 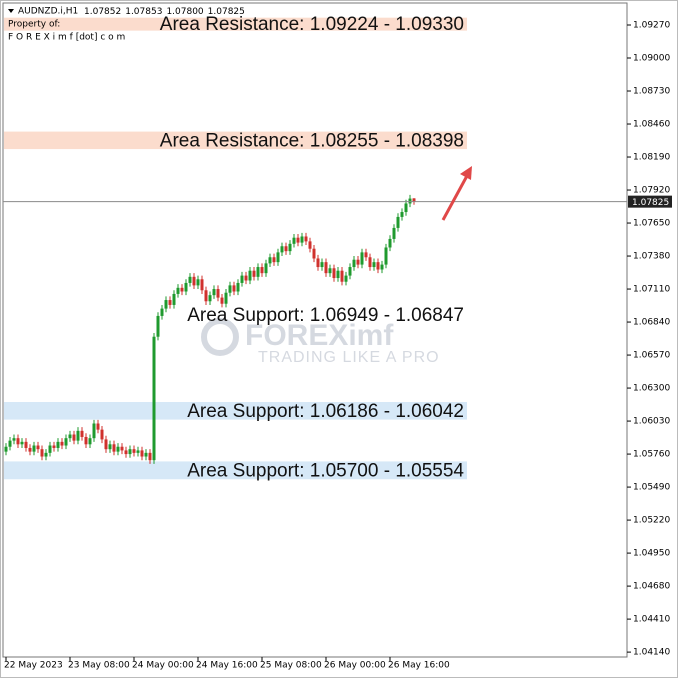 What do you see at coordinates (291, 666) in the screenshot?
I see `x-tick-label: 25 May 08:00` at bounding box center [291, 666].